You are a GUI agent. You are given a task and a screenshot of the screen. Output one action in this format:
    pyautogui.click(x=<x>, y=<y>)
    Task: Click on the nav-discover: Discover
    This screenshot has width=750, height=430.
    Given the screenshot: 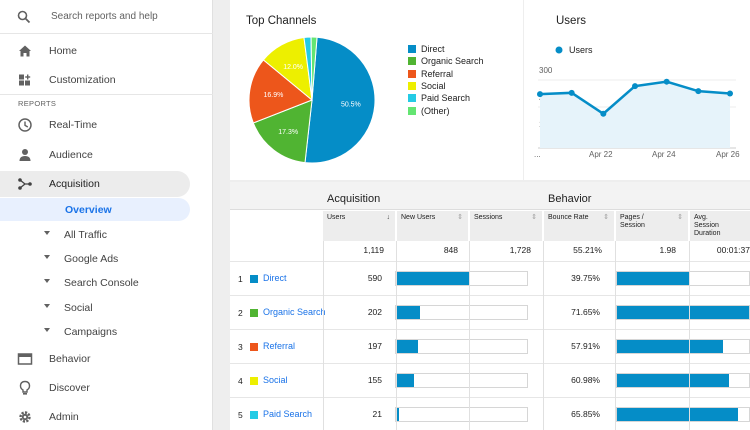 What is the action you would take?
    pyautogui.click(x=95, y=388)
    